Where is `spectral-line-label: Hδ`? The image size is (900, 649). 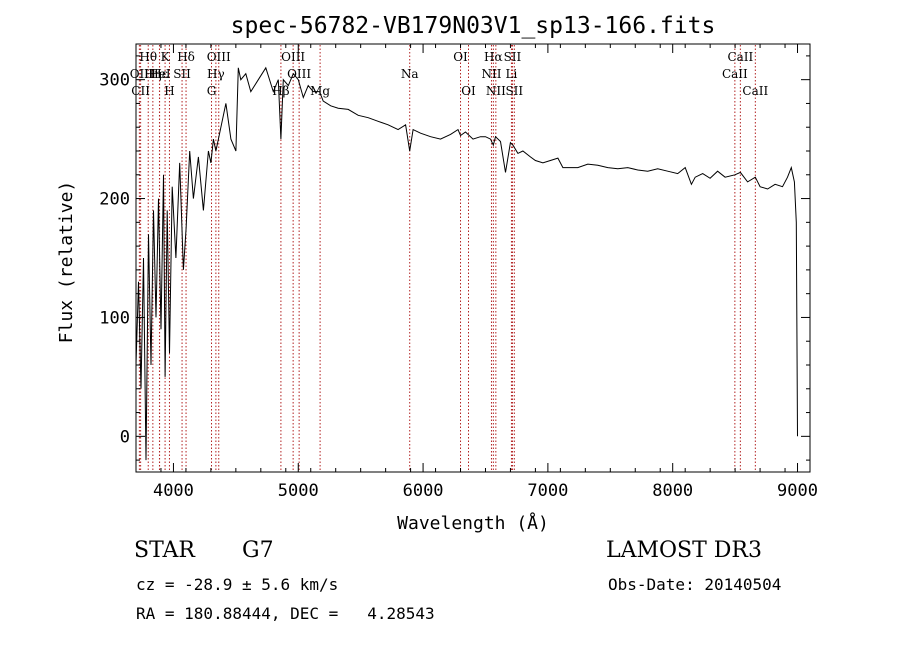 spectral-line-label: Hδ is located at coordinates (186, 57).